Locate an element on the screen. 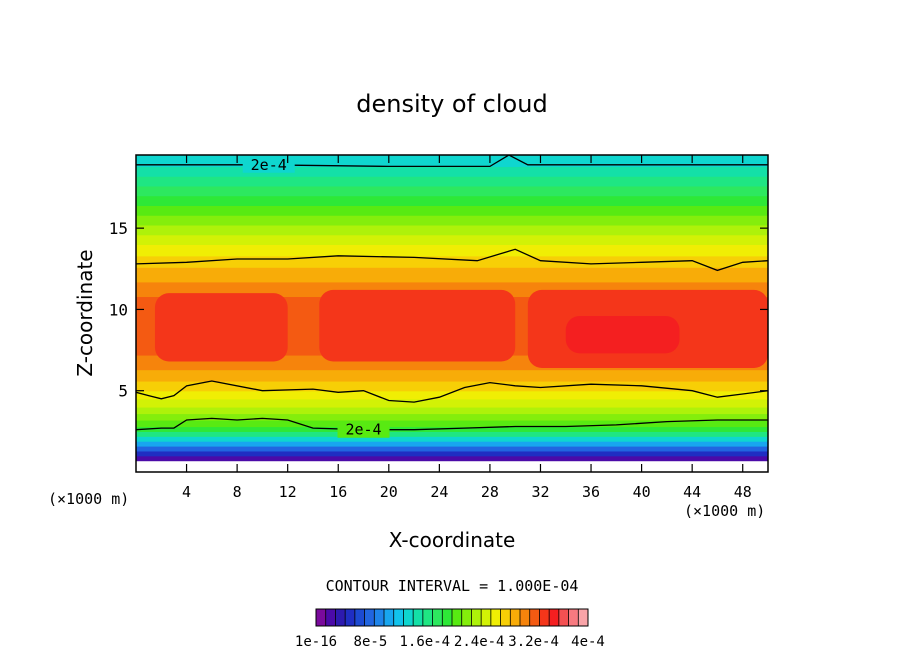  contour-labels: 2e-4 2e-4 is located at coordinates (316, 297).